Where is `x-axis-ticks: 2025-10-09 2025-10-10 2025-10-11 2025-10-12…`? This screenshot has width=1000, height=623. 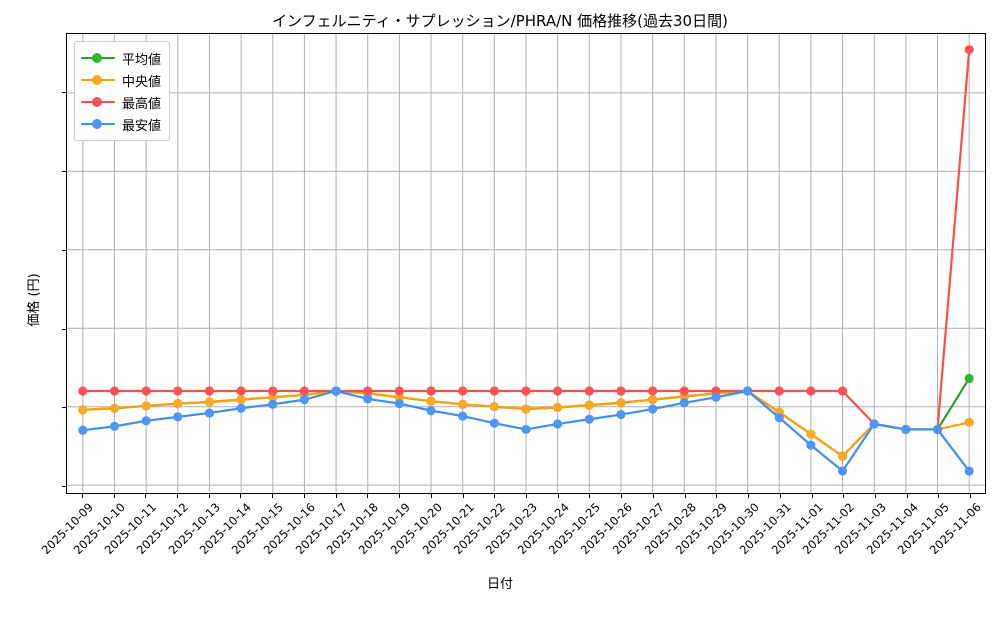
x-axis-ticks: 2025-10-09 2025-10-10 2025-10-11 2025-10-12… is located at coordinates (511, 525).